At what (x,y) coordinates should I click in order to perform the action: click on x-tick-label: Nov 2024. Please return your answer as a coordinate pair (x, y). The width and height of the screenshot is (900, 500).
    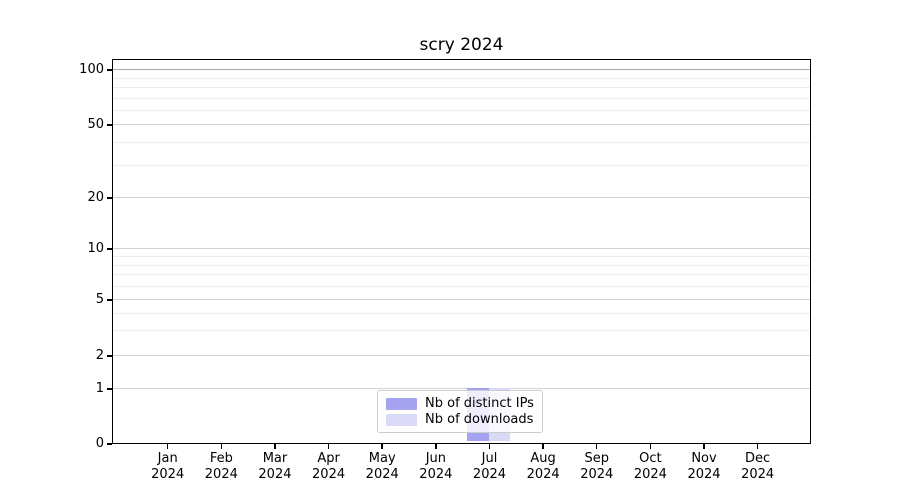
    Looking at the image, I should click on (704, 466).